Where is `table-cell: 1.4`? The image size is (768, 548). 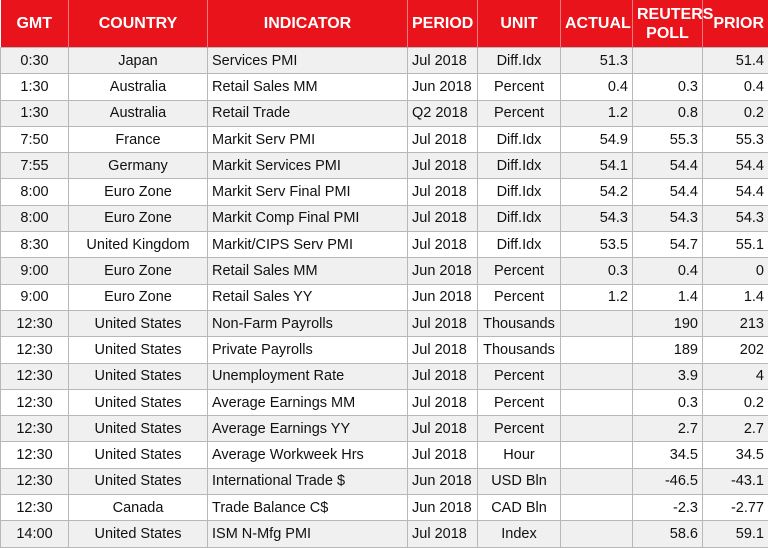 table-cell: 1.4 is located at coordinates (735, 297).